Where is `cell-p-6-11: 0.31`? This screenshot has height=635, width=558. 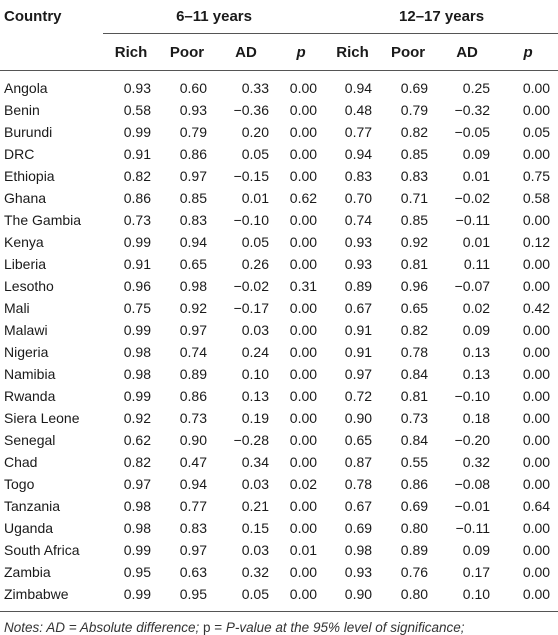
cell-p-6-11: 0.31 is located at coordinates (303, 286).